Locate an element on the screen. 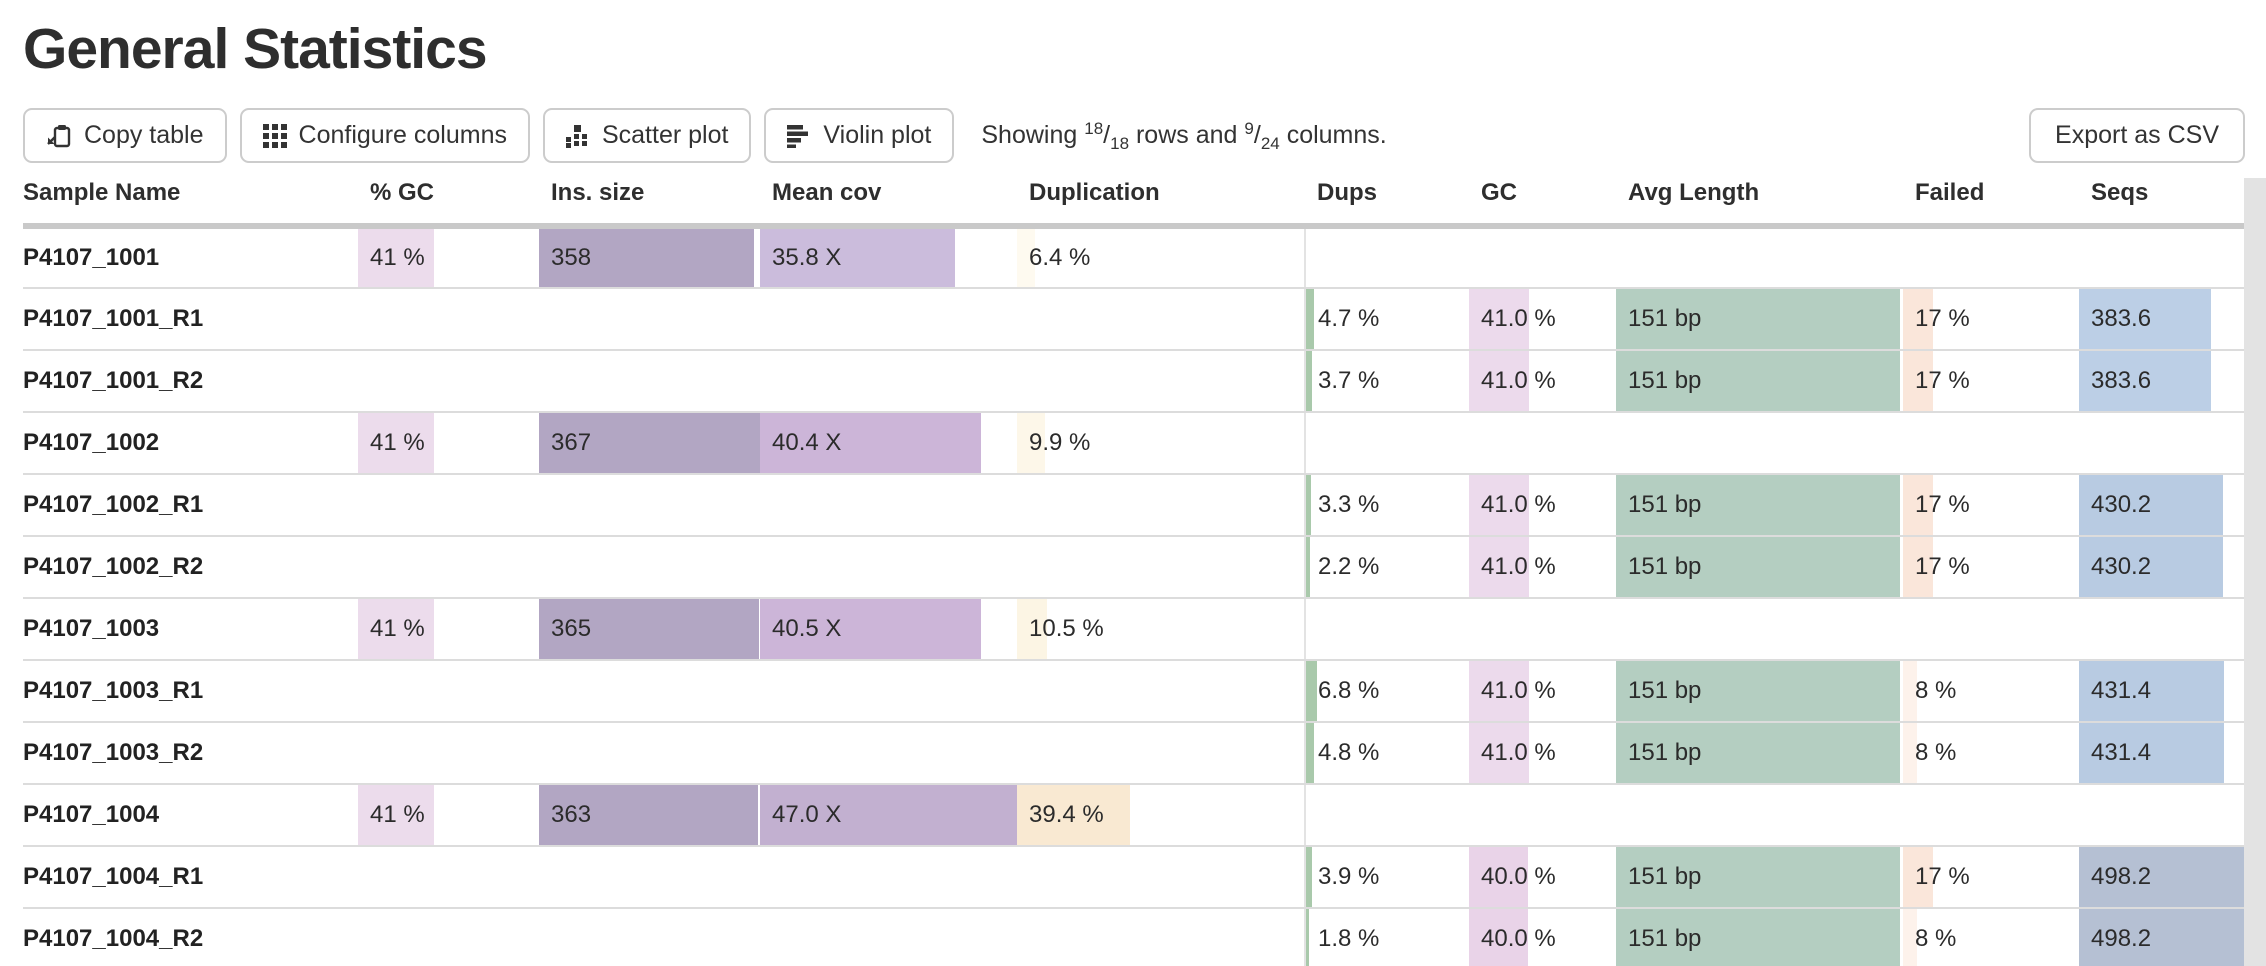  column-header-gc_pct: % GC is located at coordinates (448, 202).